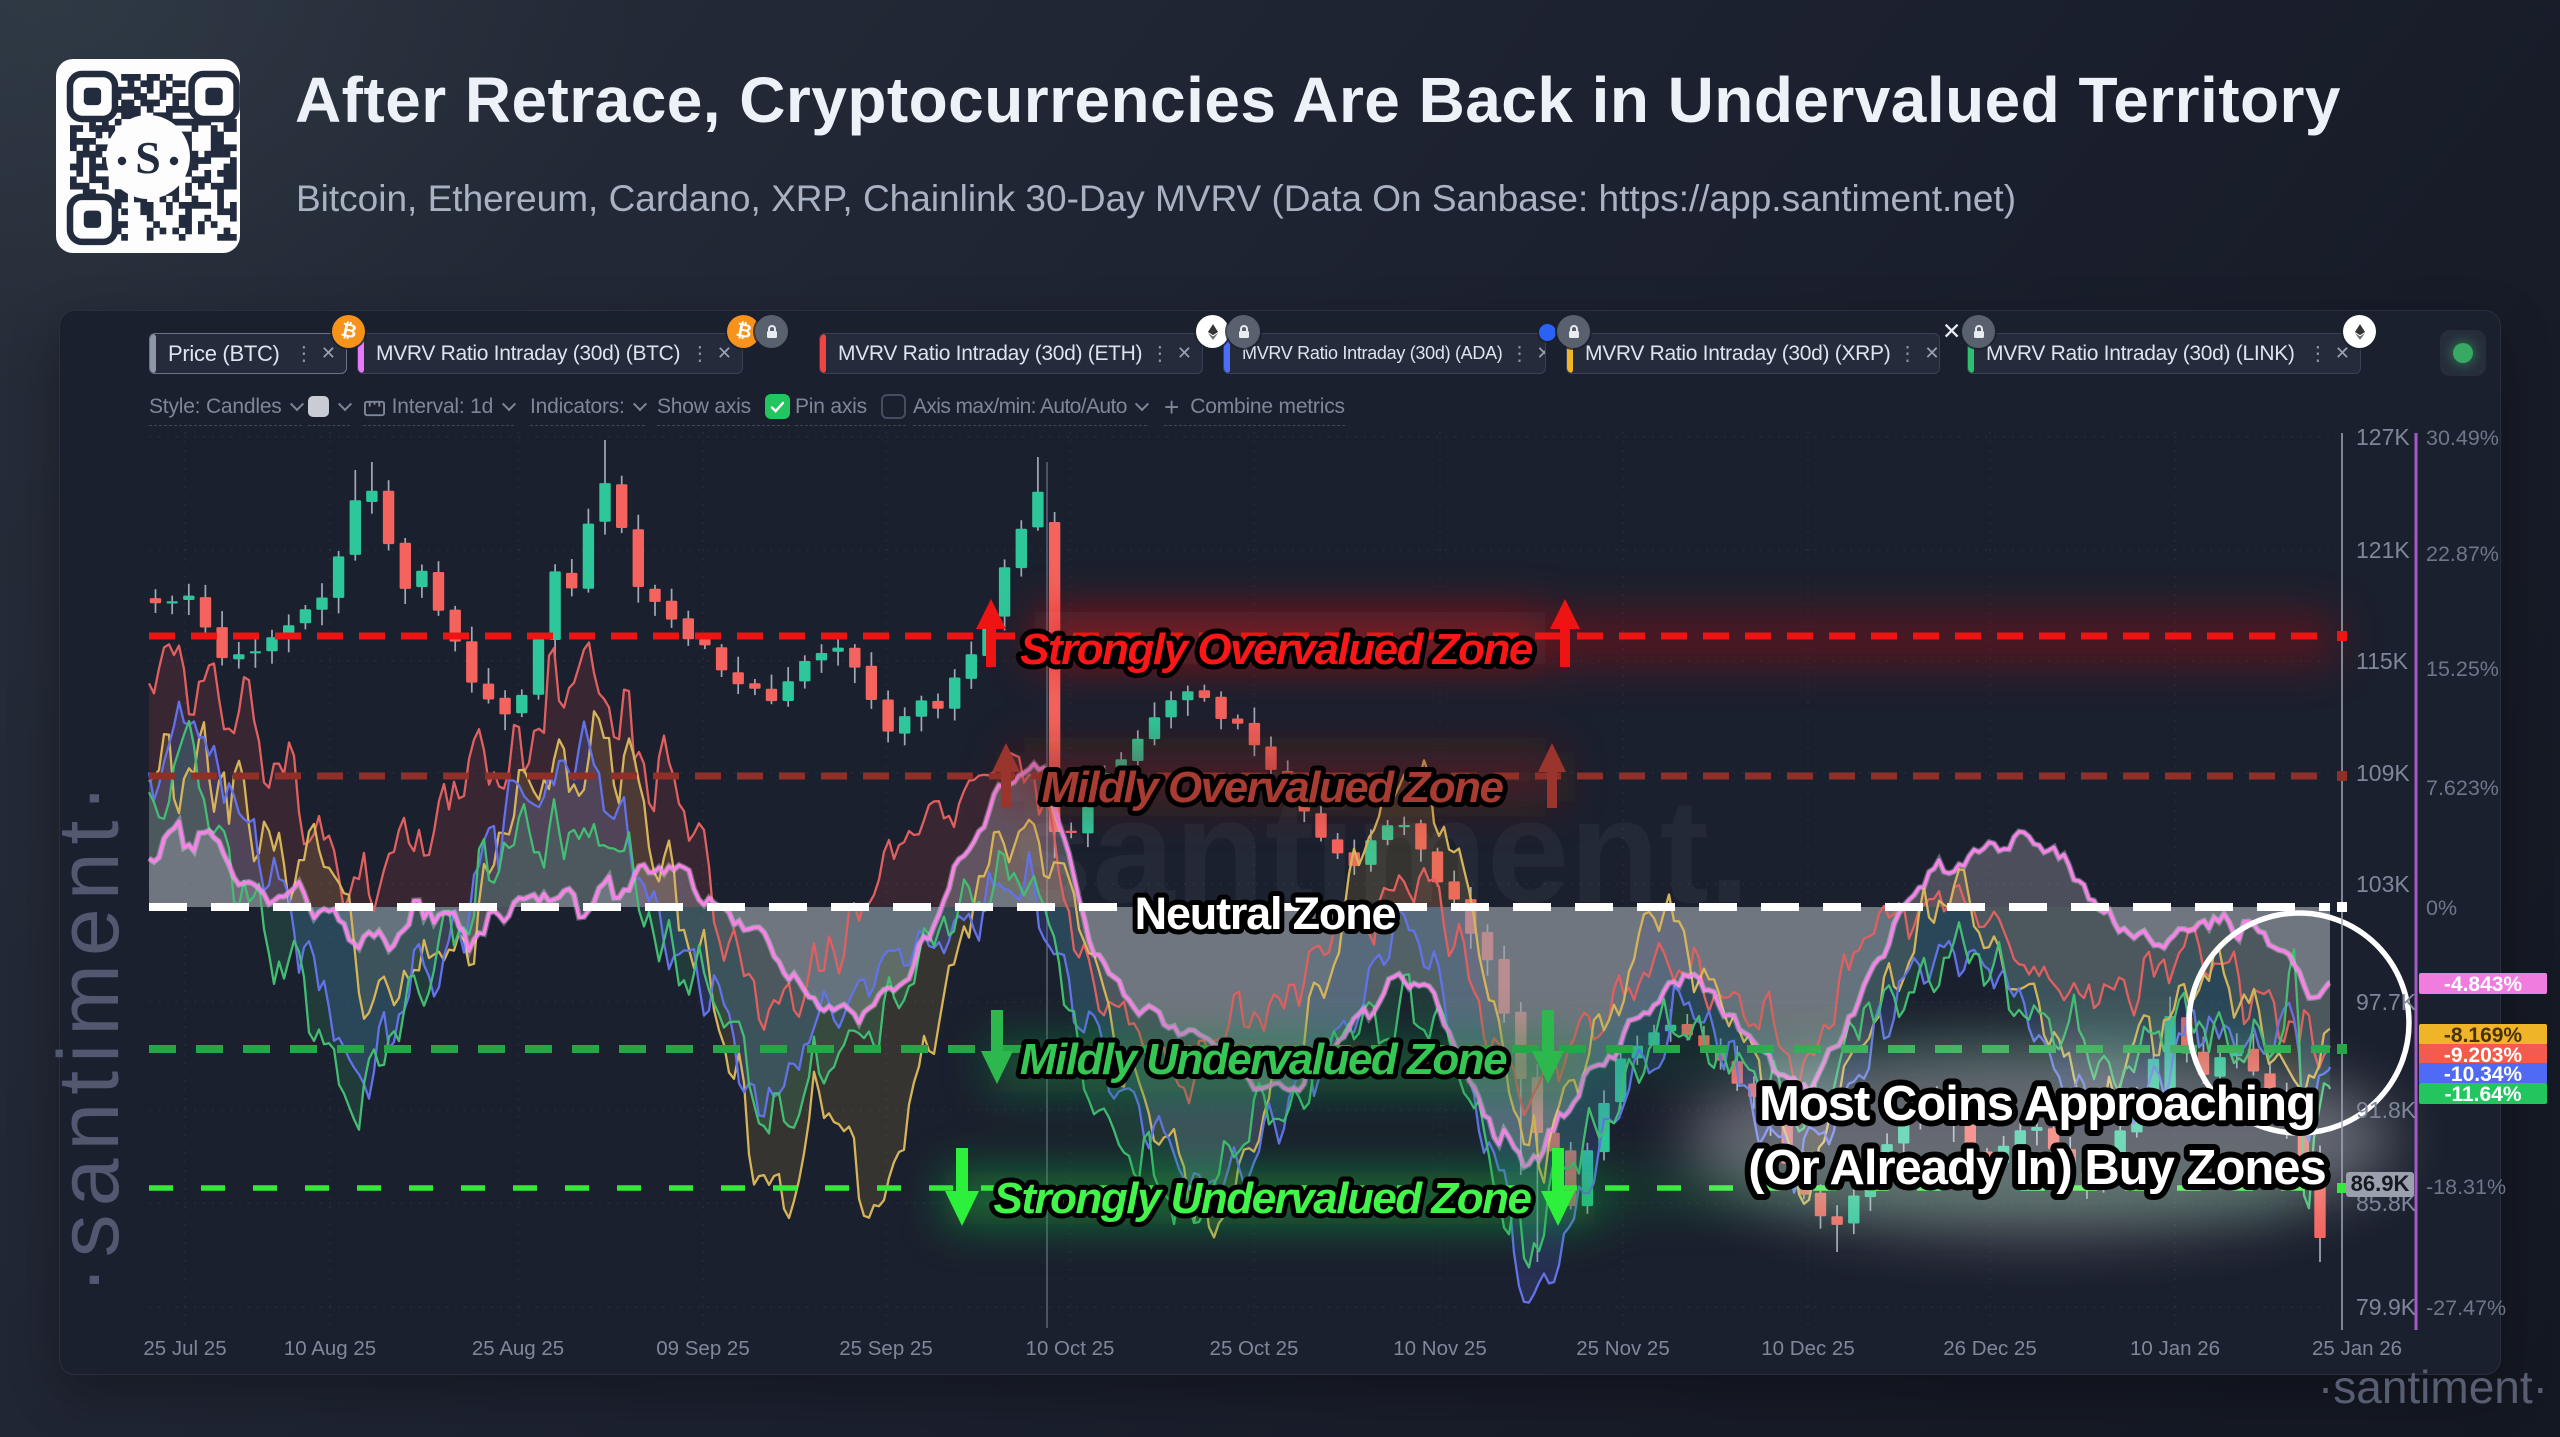 The image size is (2560, 1437). What do you see at coordinates (2386, 1002) in the screenshot?
I see `svg-text: 97.7K` at bounding box center [2386, 1002].